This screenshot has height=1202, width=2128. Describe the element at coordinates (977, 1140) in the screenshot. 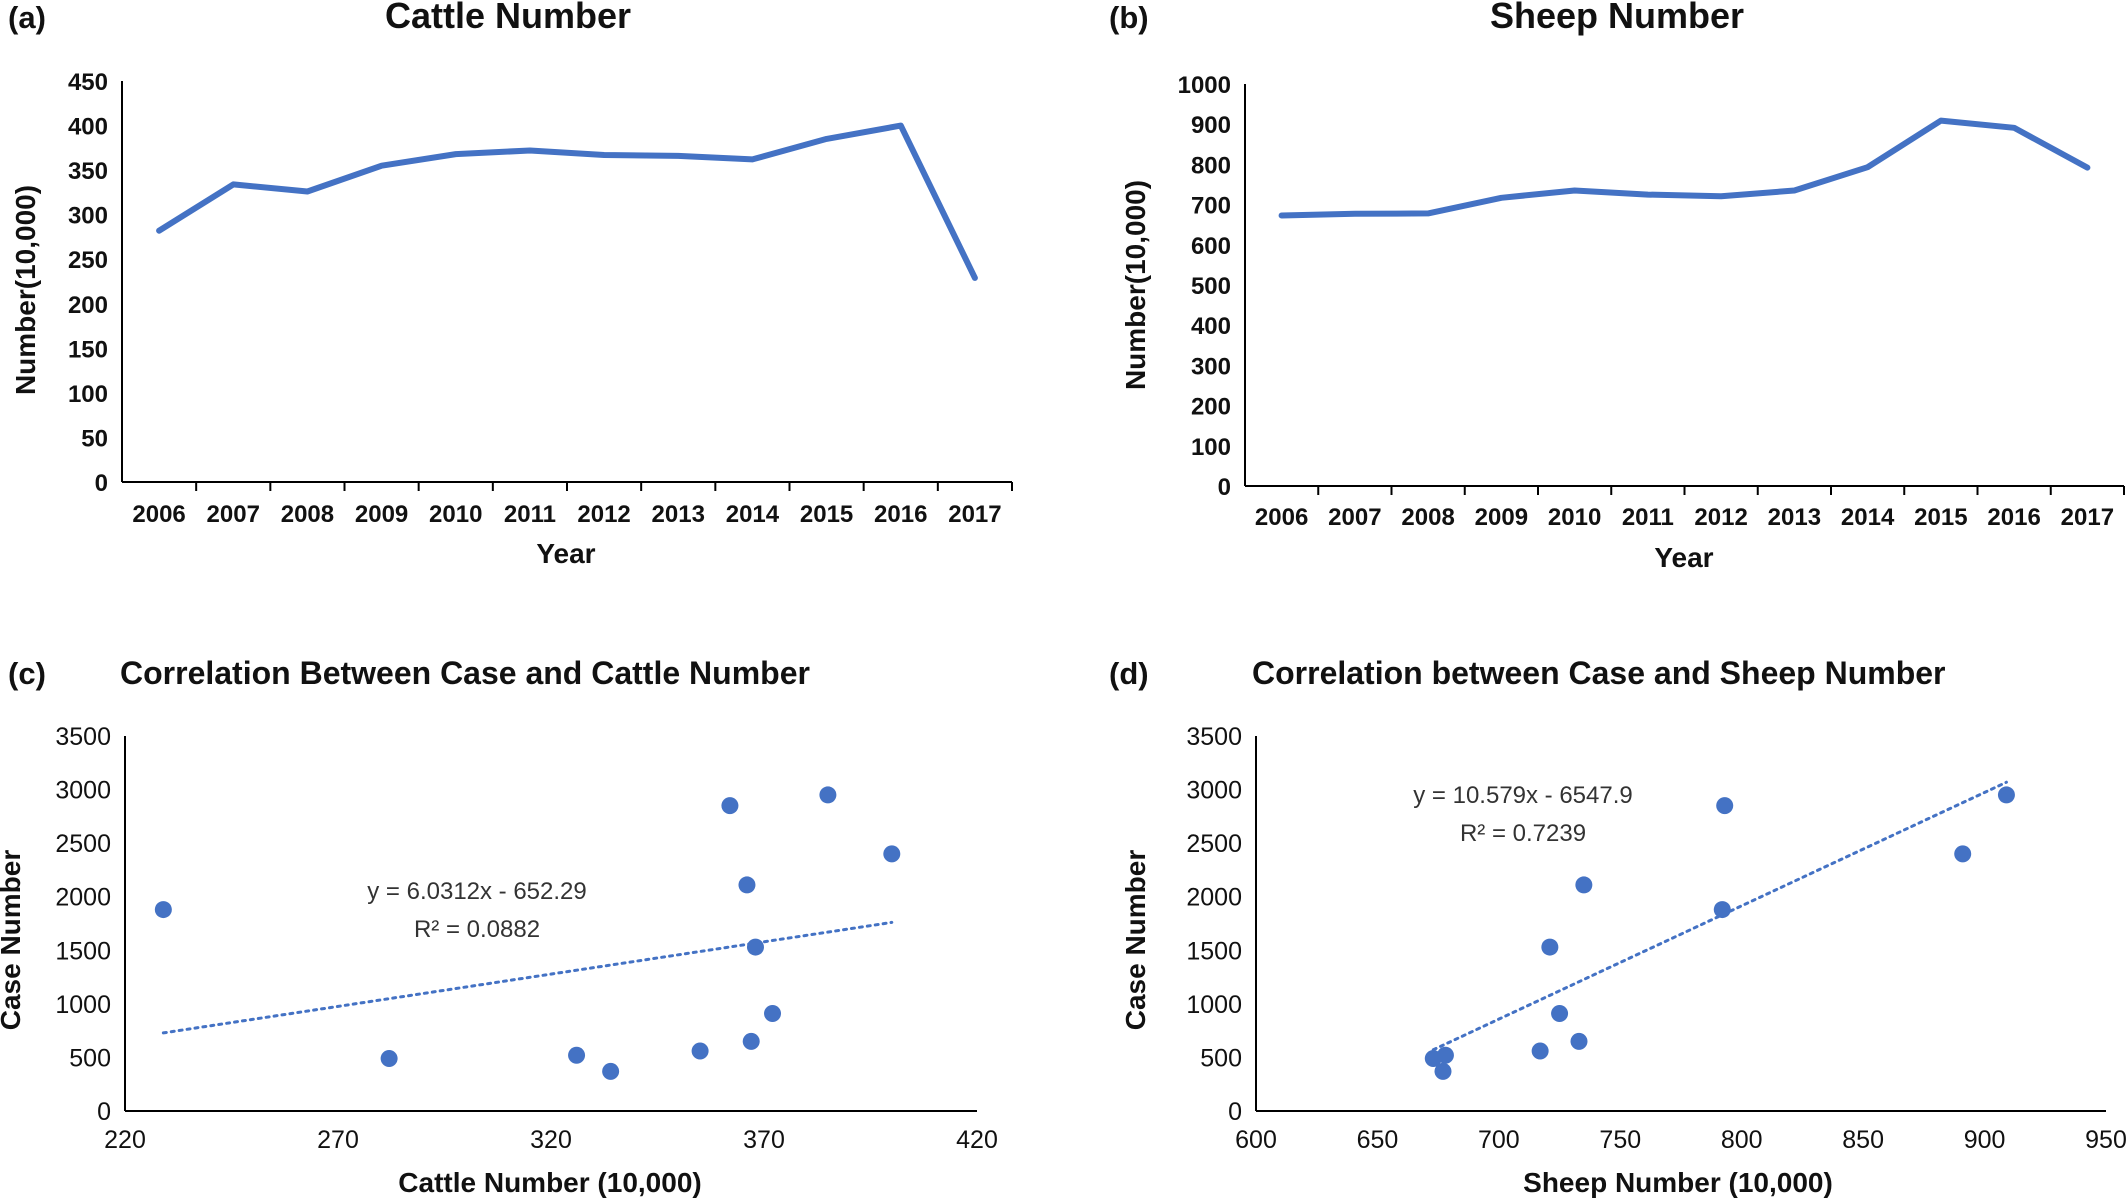

I see `x-tick-label: 420` at that location.